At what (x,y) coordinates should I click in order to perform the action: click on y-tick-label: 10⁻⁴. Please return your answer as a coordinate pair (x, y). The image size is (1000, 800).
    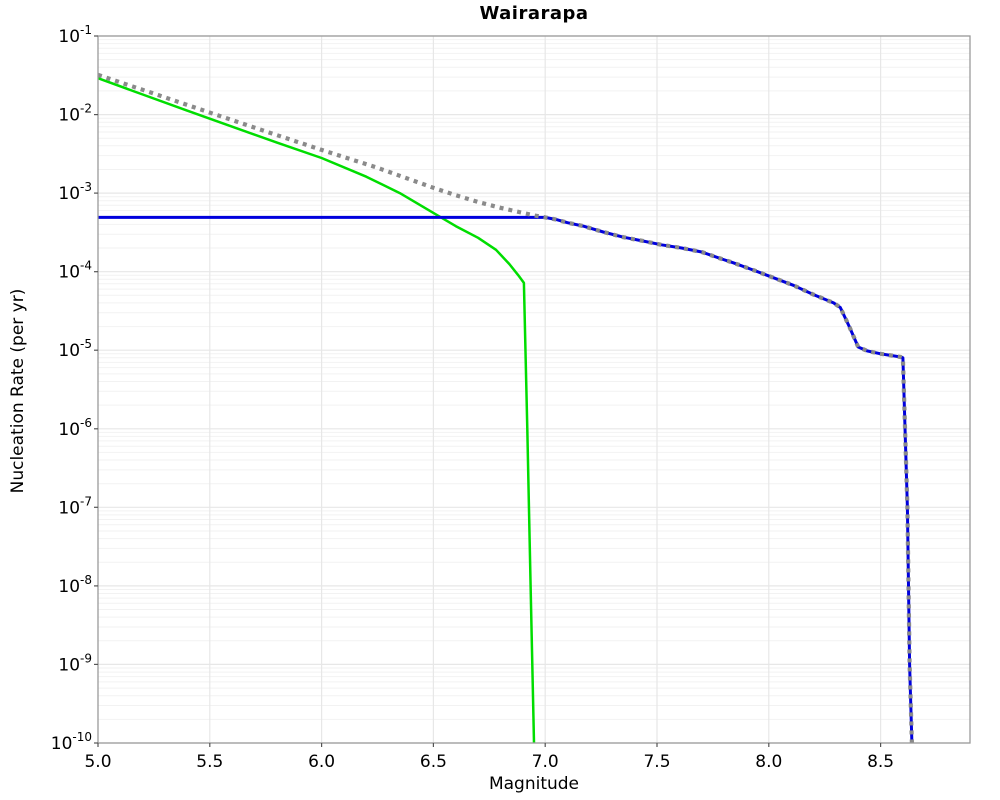
    Looking at the image, I should click on (75, 271).